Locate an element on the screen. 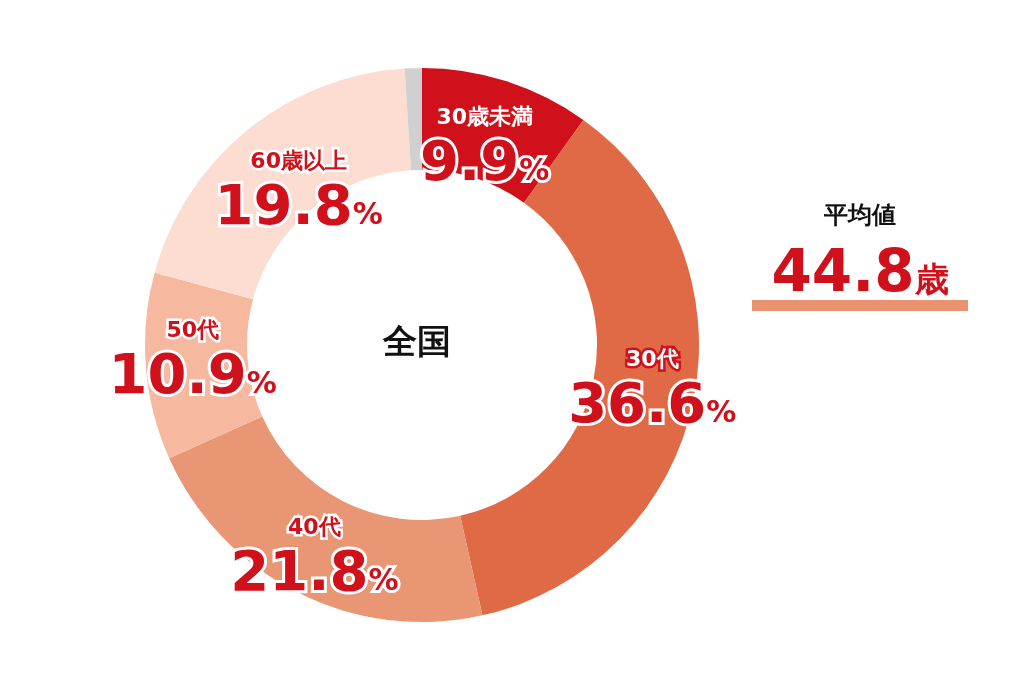 The height and width of the screenshot is (683, 1024). slice-label: 30代 is located at coordinates (652, 358).